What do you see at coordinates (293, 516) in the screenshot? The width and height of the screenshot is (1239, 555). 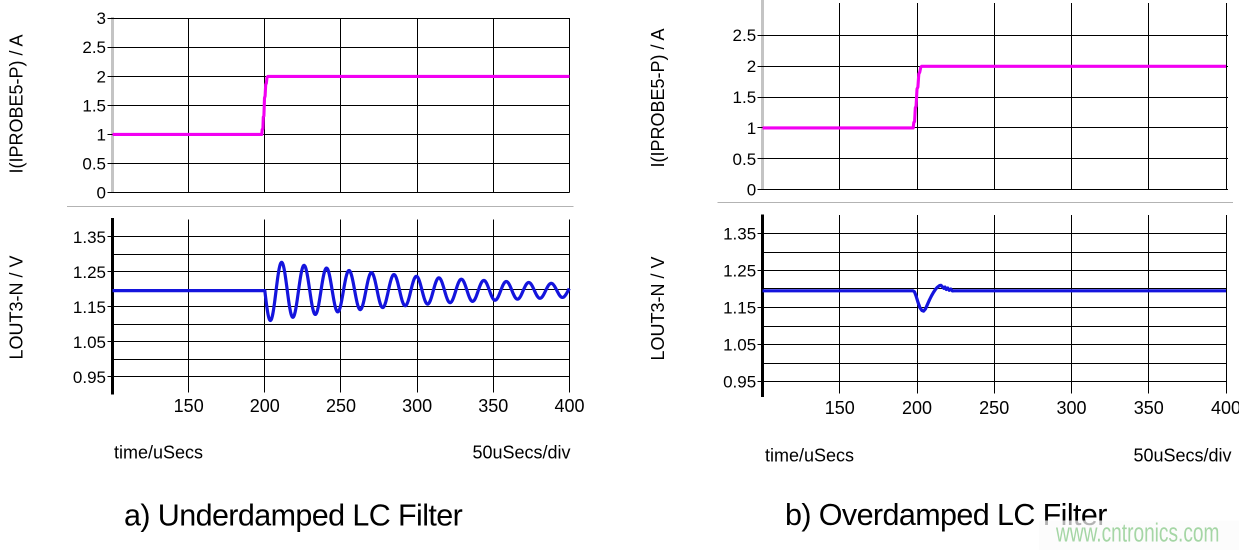 I see `svg-text: a) Underdamped LC Filter` at bounding box center [293, 516].